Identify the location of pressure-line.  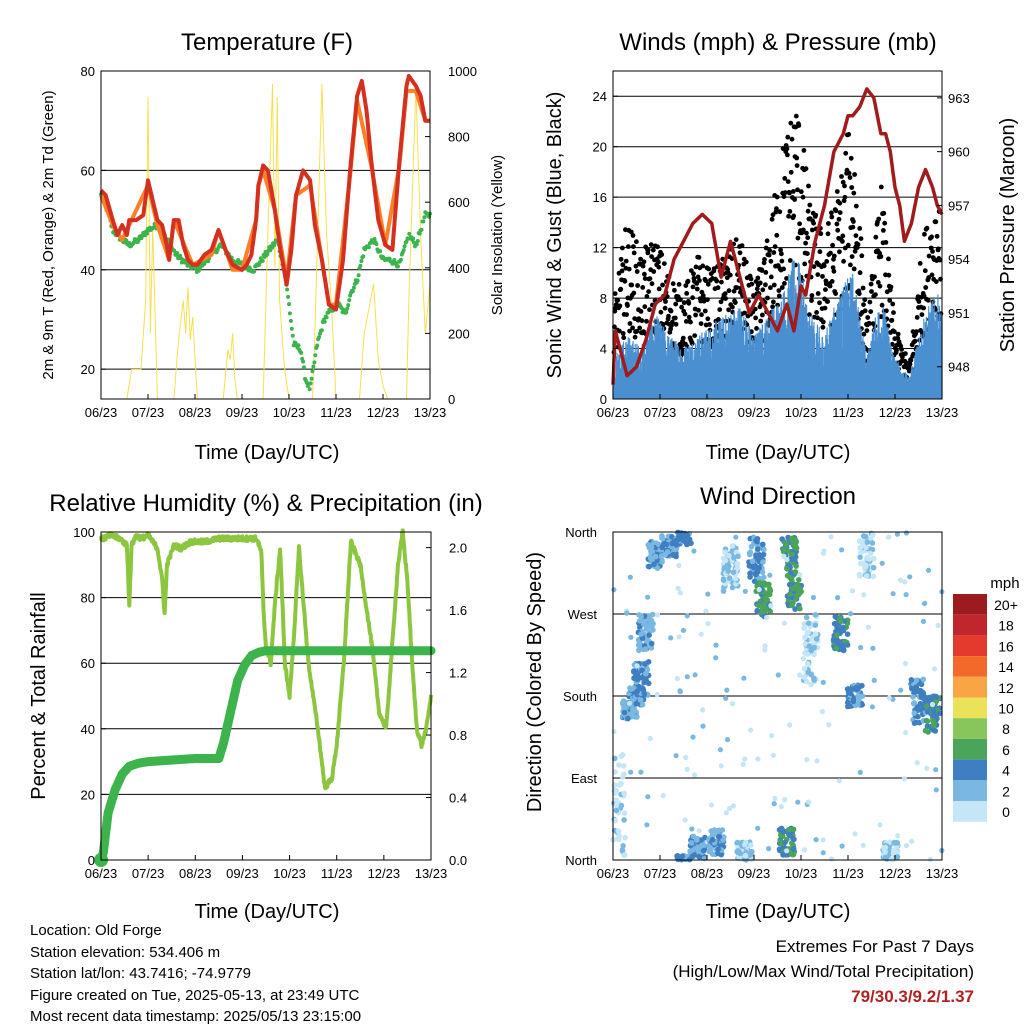
(777, 236).